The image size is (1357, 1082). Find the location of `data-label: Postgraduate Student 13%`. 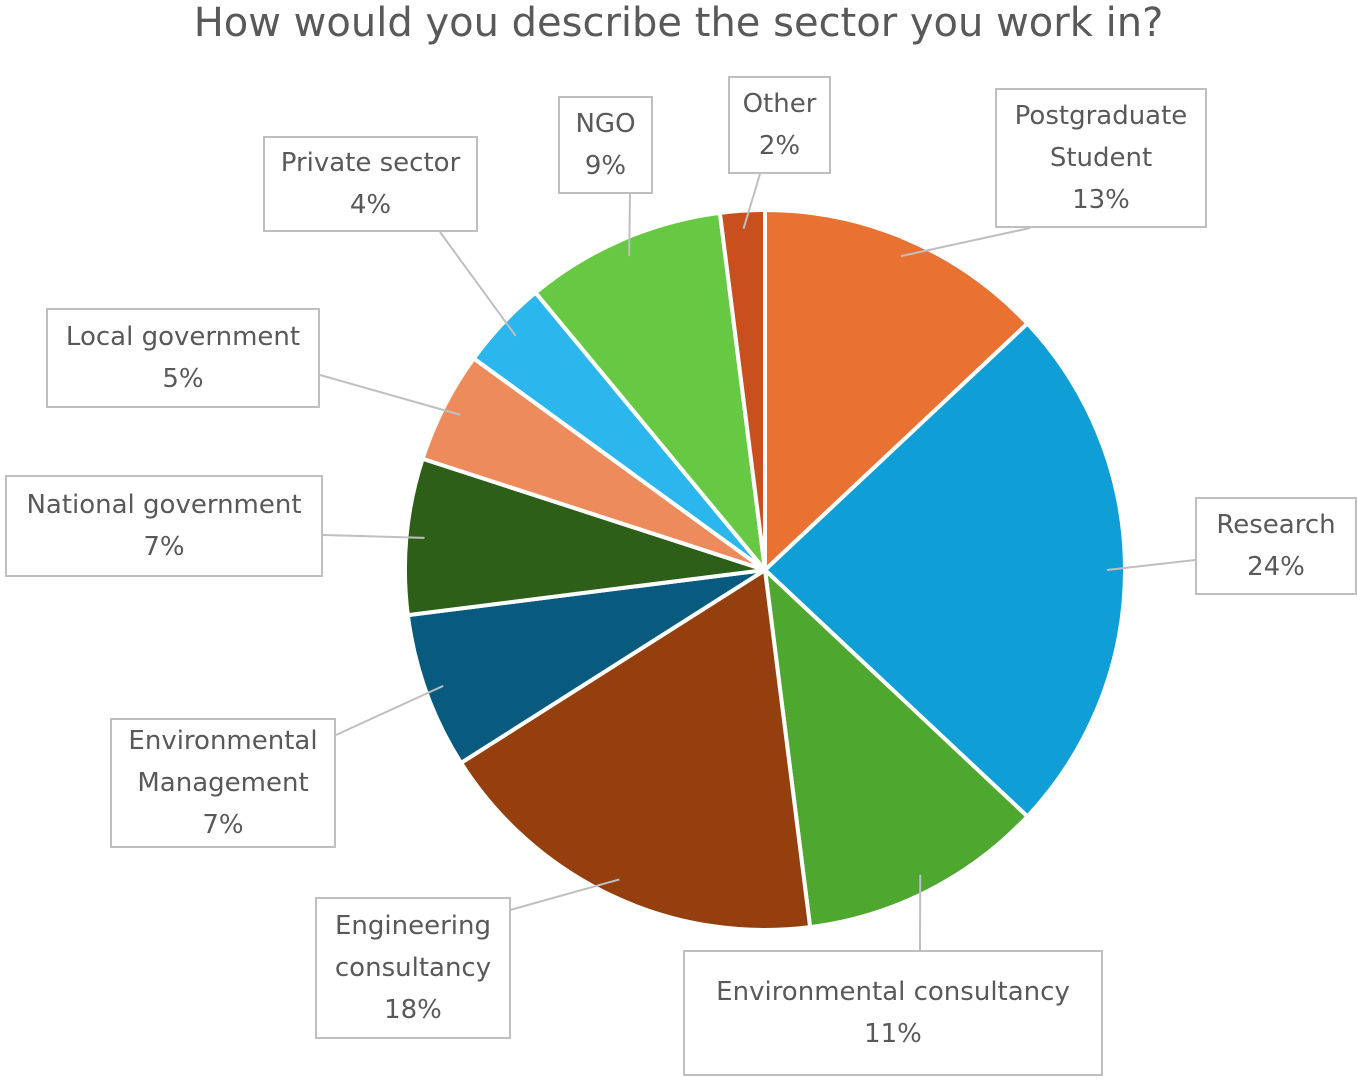

data-label: Postgraduate Student 13% is located at coordinates (1101, 158).